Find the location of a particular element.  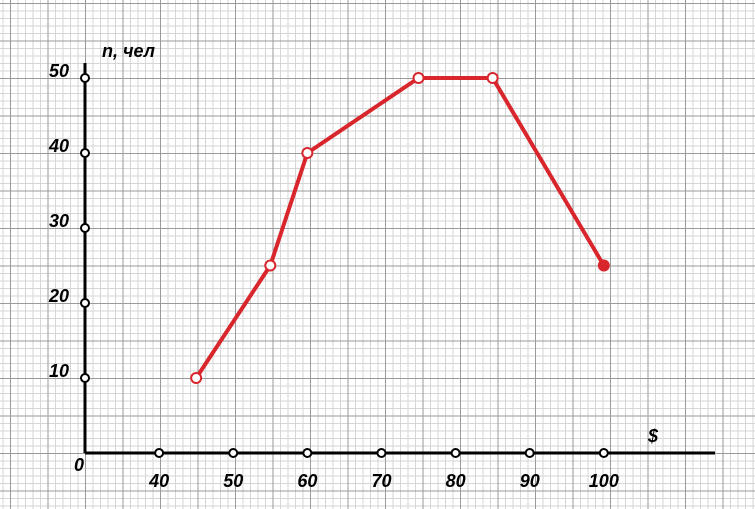

origin-label: 0 is located at coordinates (79, 465).